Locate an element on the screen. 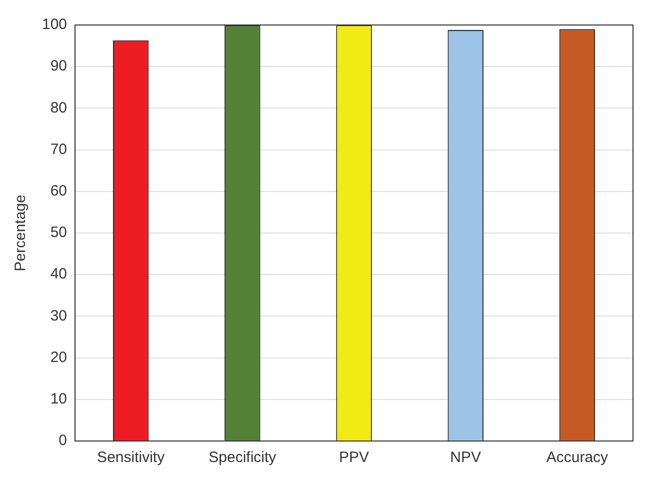  y-tick-label: 40 is located at coordinates (59, 274).